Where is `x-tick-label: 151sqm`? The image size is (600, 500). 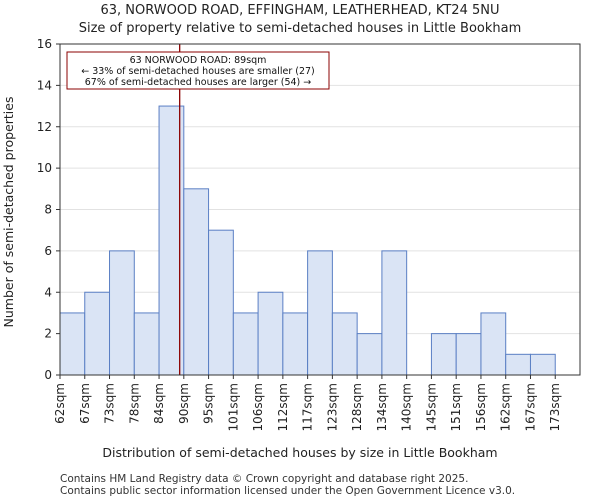 x-tick-label: 151sqm is located at coordinates (456, 407).